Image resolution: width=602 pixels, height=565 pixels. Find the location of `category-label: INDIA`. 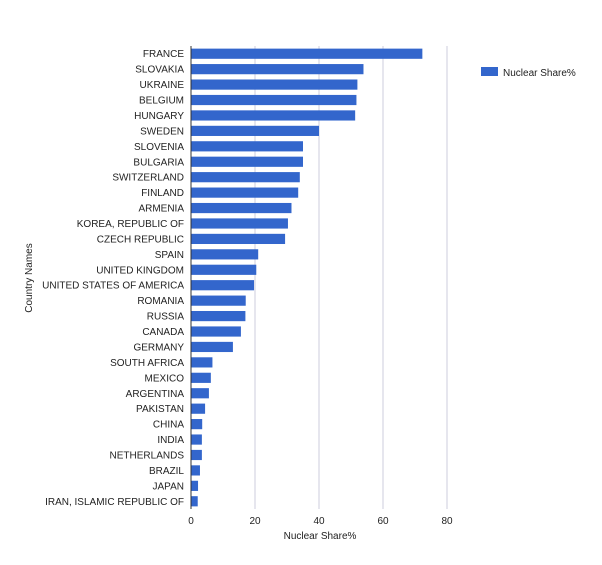

category-label: INDIA is located at coordinates (170, 440).